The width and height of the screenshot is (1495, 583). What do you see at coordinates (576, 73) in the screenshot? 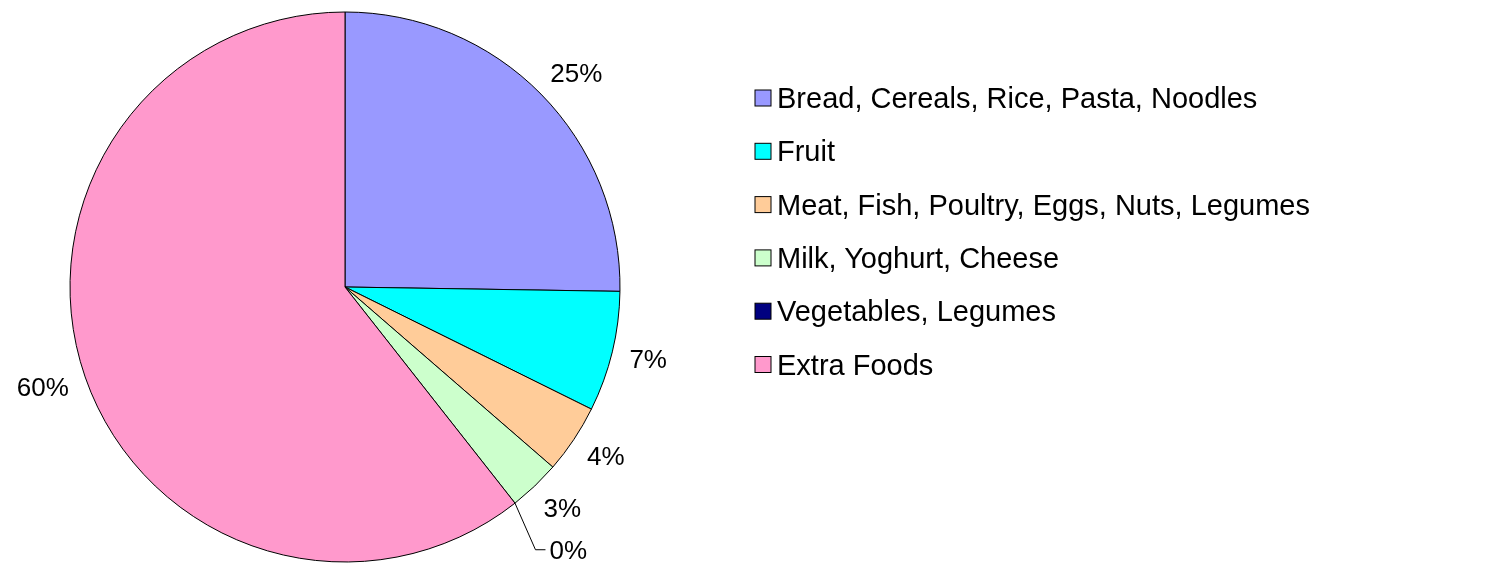
I see `data-label: 25%` at bounding box center [576, 73].